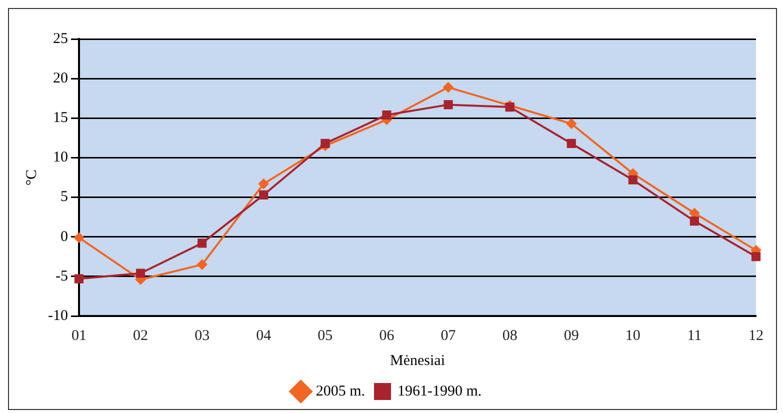 The height and width of the screenshot is (413, 783). I want to click on y-axis-title: °C, so click(32, 177).